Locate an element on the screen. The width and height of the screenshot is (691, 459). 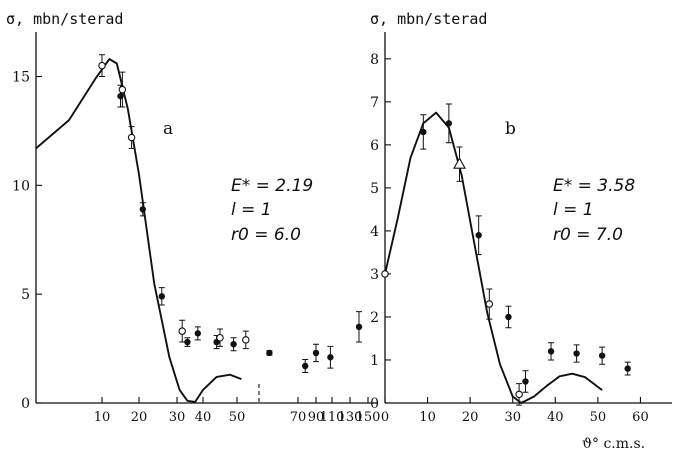
panel-b-annotation-energy: E* = 3.58 is located at coordinates (594, 186).